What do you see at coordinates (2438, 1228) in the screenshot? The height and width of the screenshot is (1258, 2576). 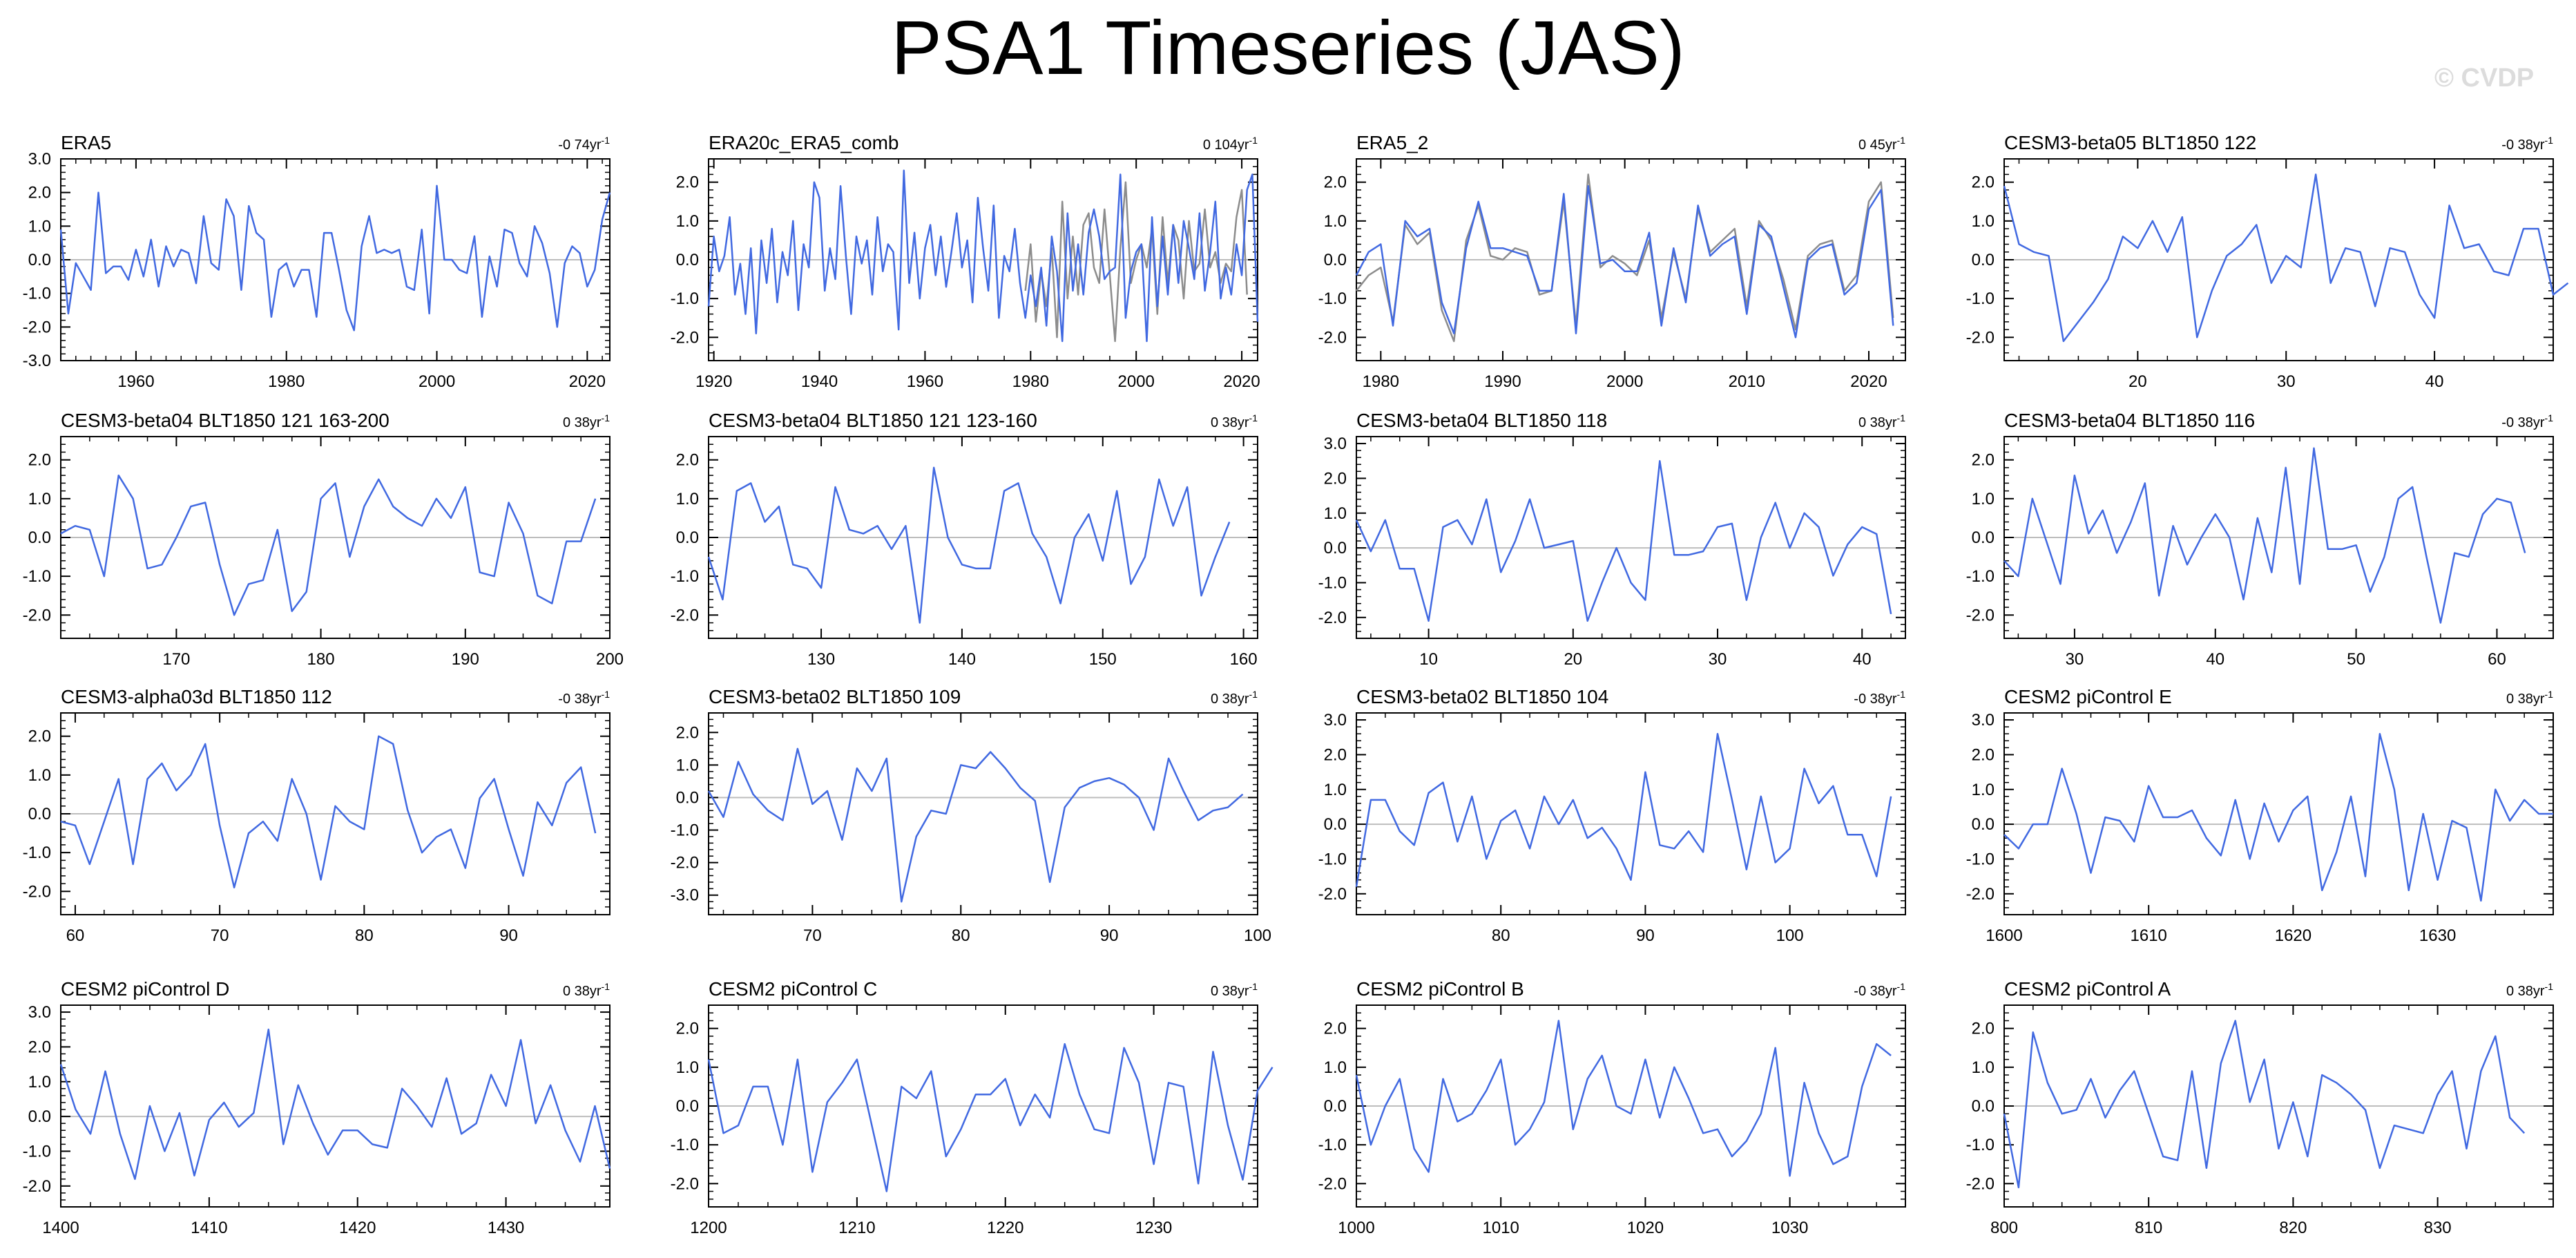 I see `x-tick-label: 830` at bounding box center [2438, 1228].